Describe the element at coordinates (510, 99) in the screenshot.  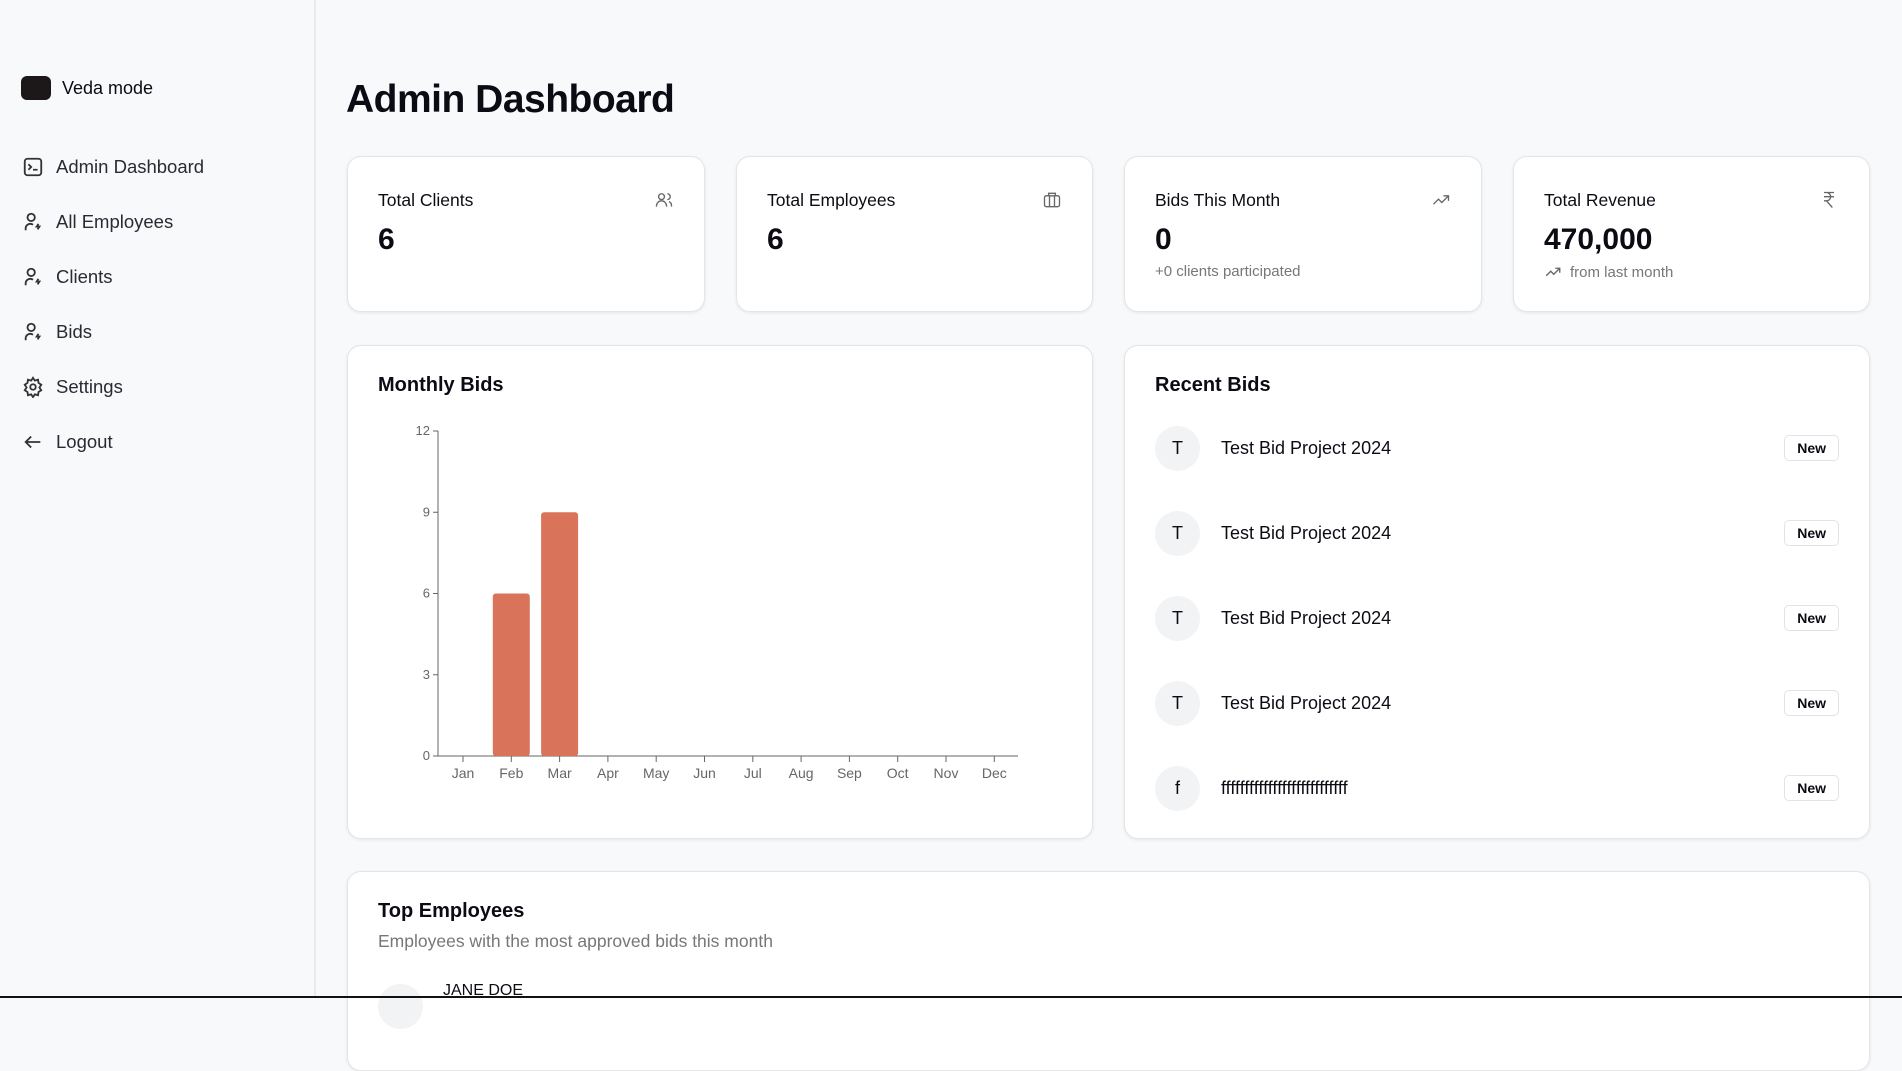
I see `page-title: Admin Dashboard` at that location.